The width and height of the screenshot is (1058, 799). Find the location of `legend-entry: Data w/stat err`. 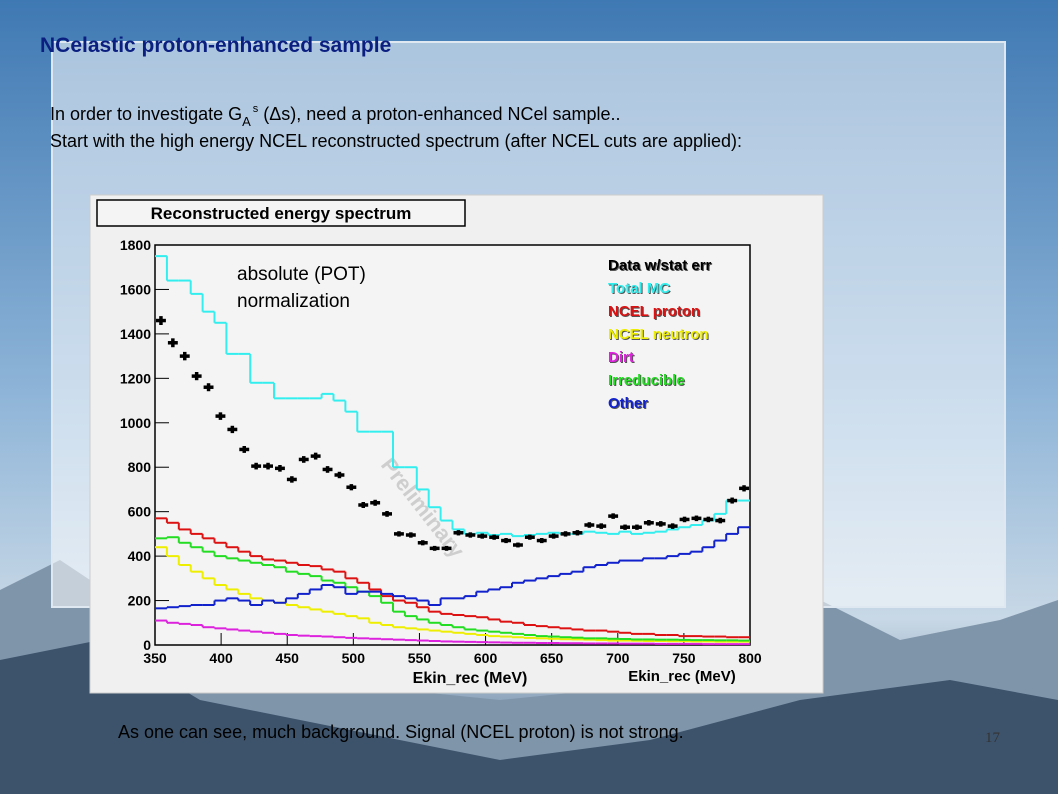

legend-entry: Data w/stat err is located at coordinates (660, 265).